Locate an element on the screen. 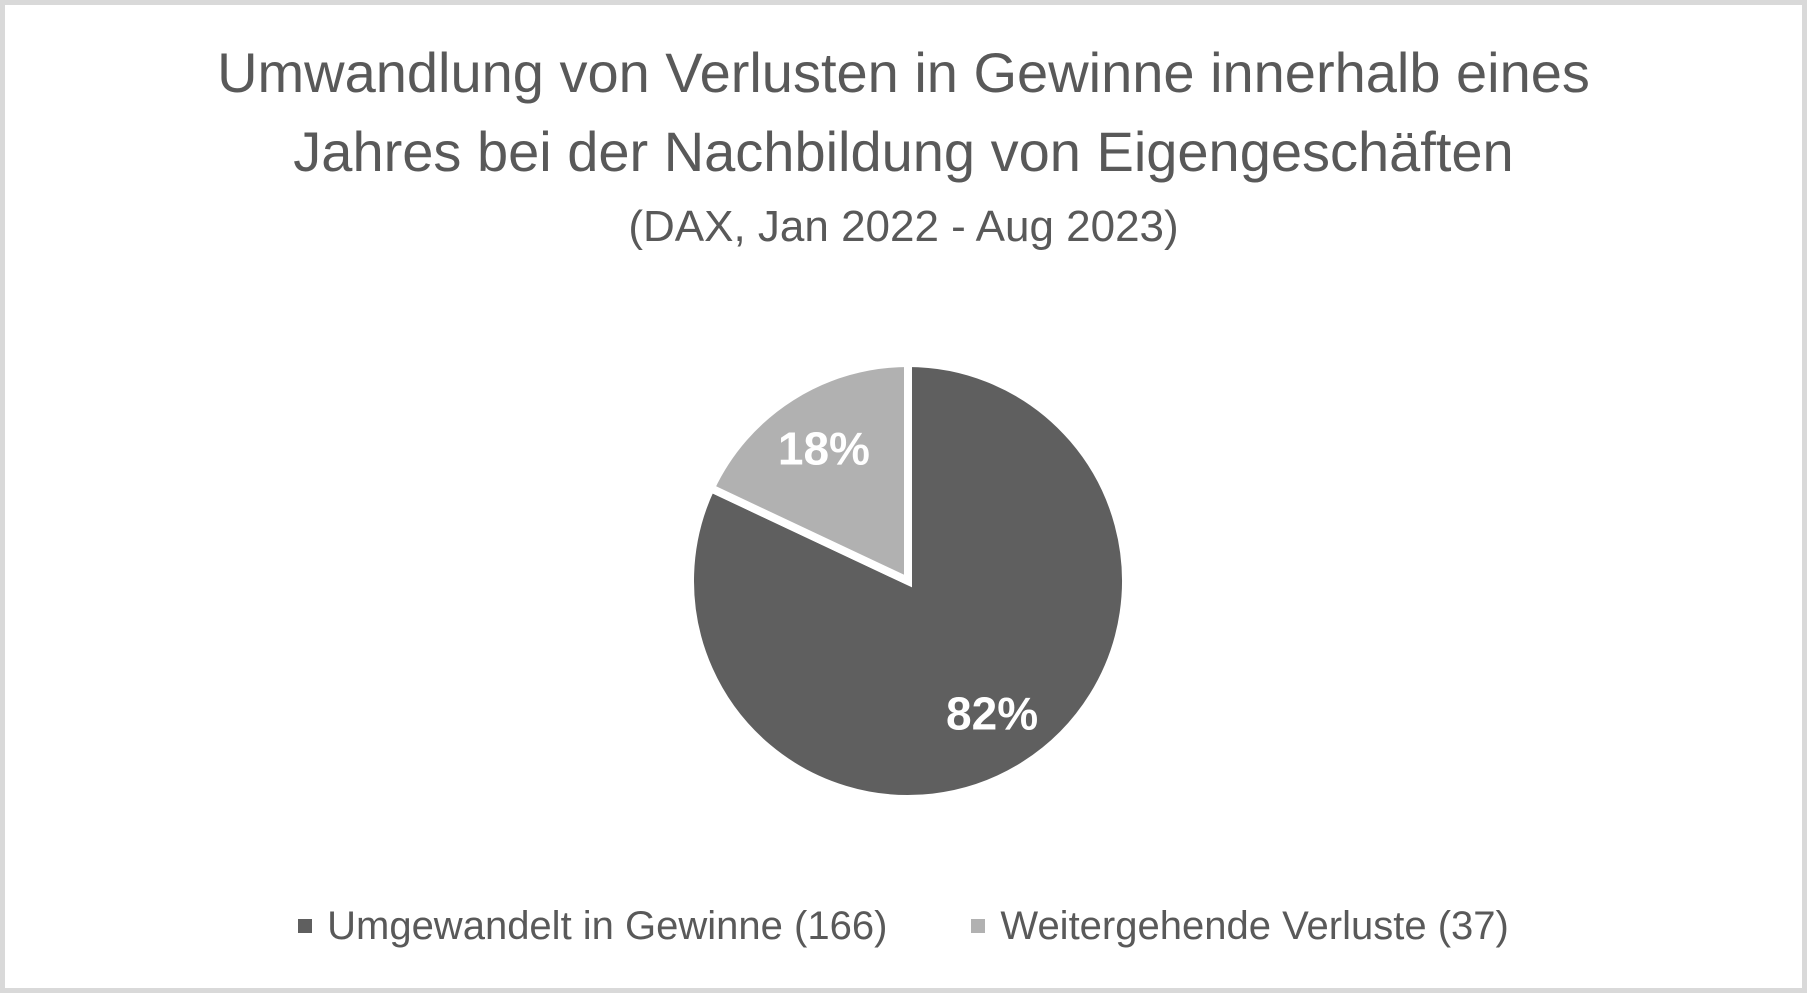 This screenshot has height=993, width=1807. chart-subtitle: (DAX, Jan 2022 - Aug 2023) is located at coordinates (903, 226).